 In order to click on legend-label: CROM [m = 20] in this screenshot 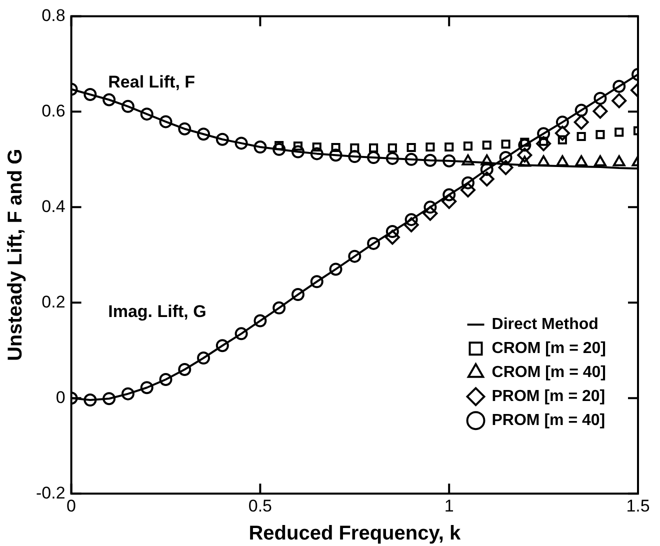, I will do `click(549, 349)`.